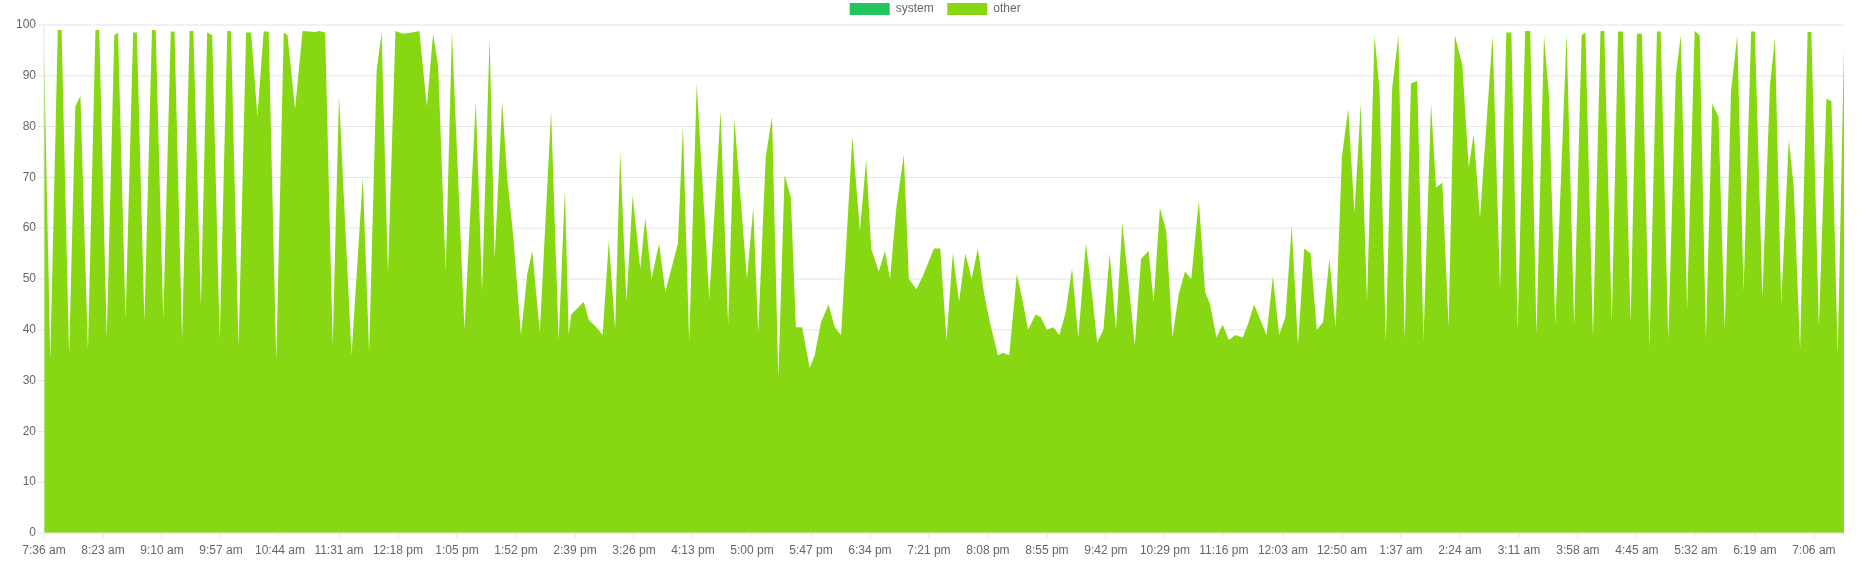  I want to click on y-tick-label: 30, so click(29, 379).